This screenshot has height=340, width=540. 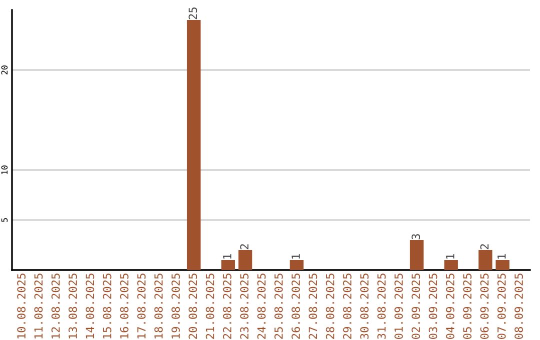 What do you see at coordinates (193, 14) in the screenshot?
I see `data-label: 25` at bounding box center [193, 14].